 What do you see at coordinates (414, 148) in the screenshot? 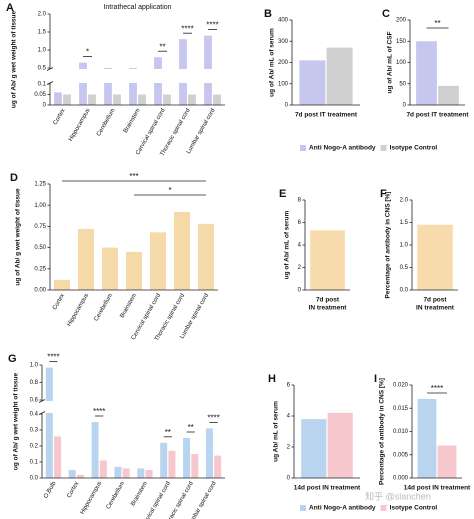
I see `legend-label: Isotype Control` at bounding box center [414, 148].